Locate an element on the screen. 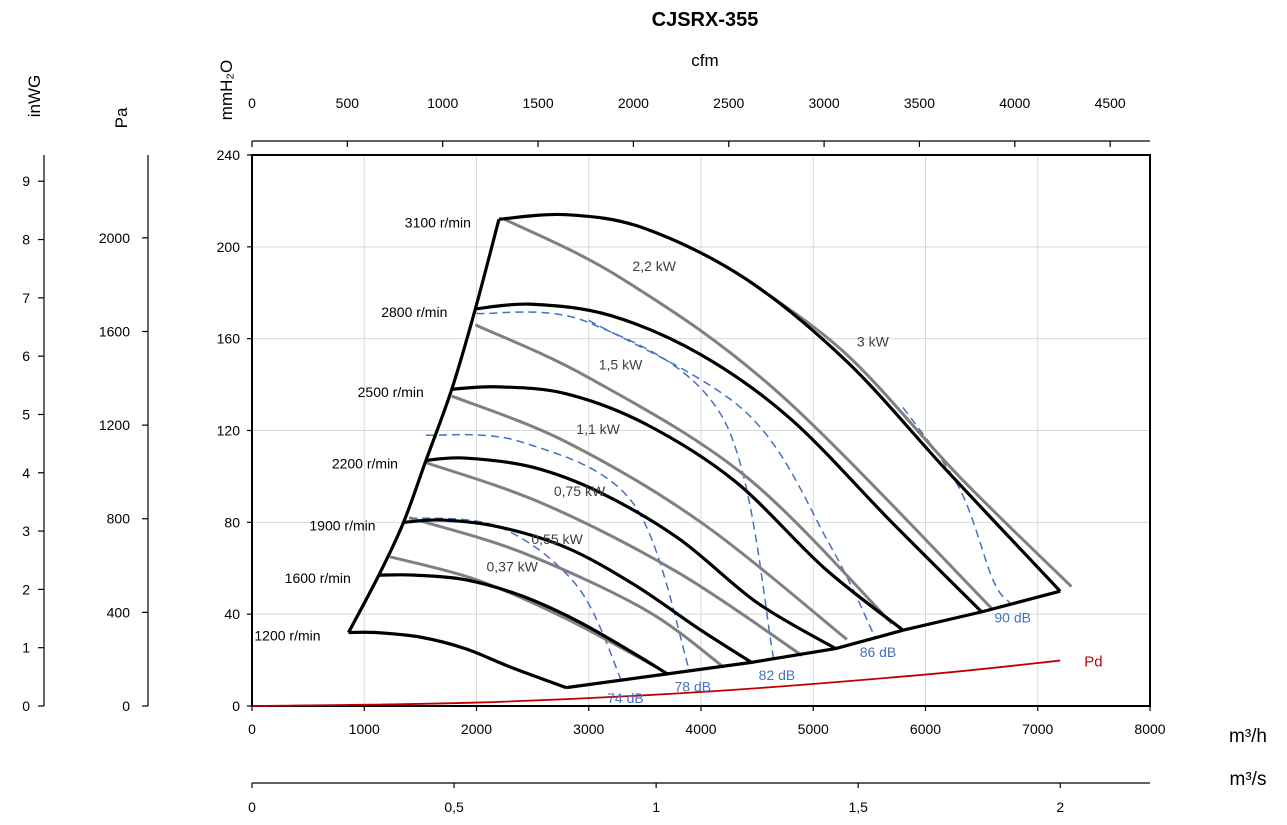 This screenshot has height=825, width=1287. y-main-tick-label: 80 is located at coordinates (232, 522).